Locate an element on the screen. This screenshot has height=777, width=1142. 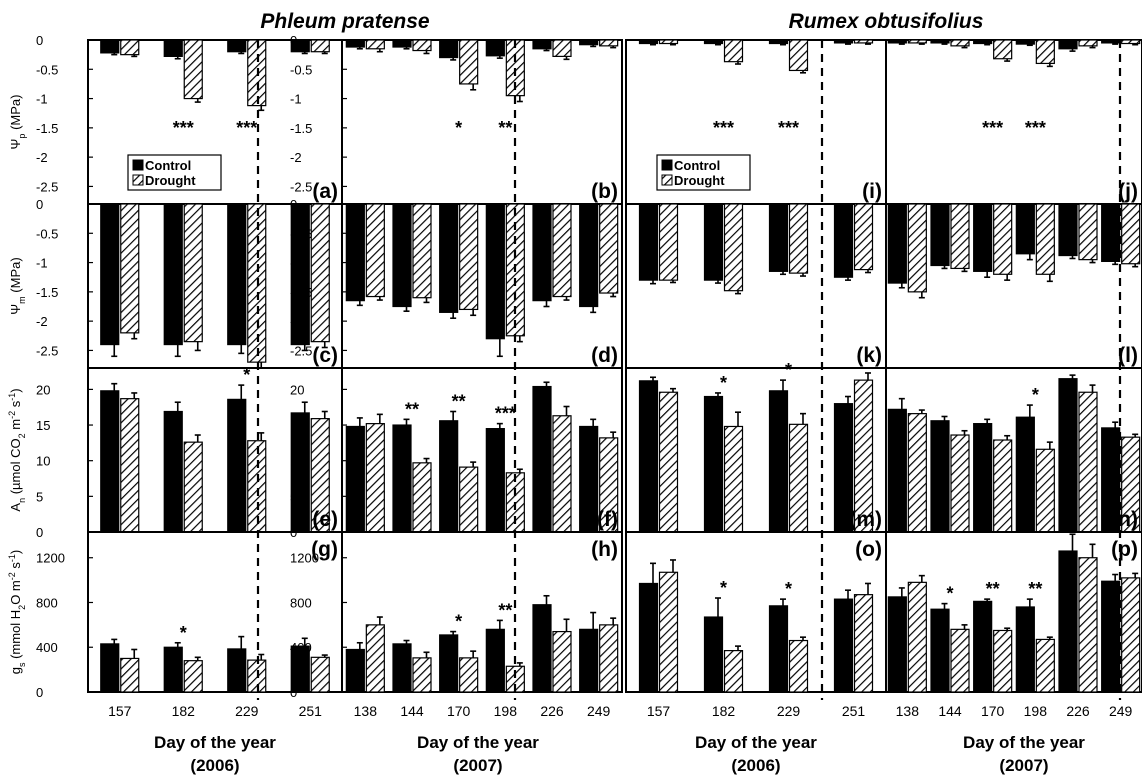
panel-label: (p) is located at coordinates (1124, 549).